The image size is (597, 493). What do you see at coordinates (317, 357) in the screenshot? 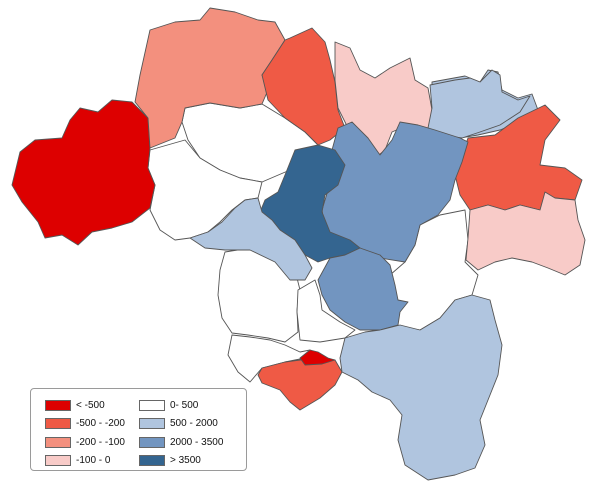
I see `small-enclave-region` at bounding box center [317, 357].